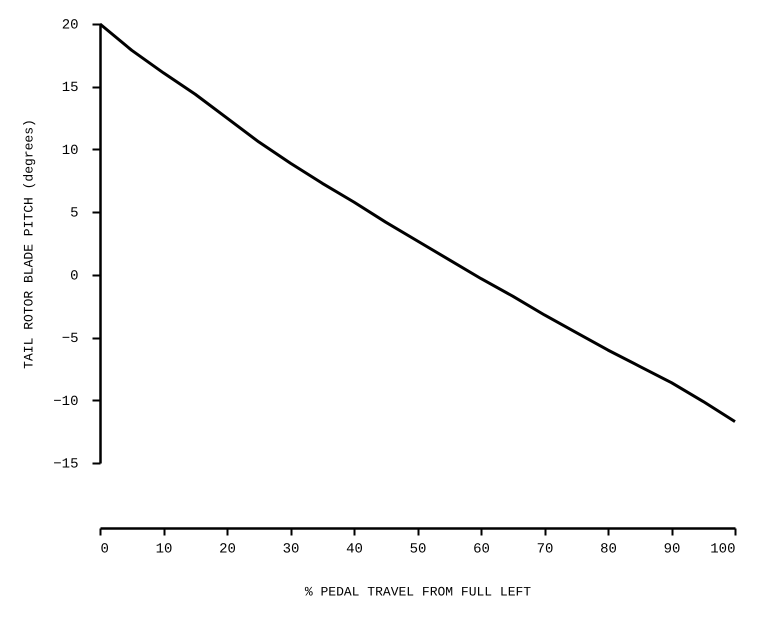 This screenshot has width=760, height=625. I want to click on x-axis-title: % PEDAL TRAVEL FROM FULL LEFT, so click(418, 592).